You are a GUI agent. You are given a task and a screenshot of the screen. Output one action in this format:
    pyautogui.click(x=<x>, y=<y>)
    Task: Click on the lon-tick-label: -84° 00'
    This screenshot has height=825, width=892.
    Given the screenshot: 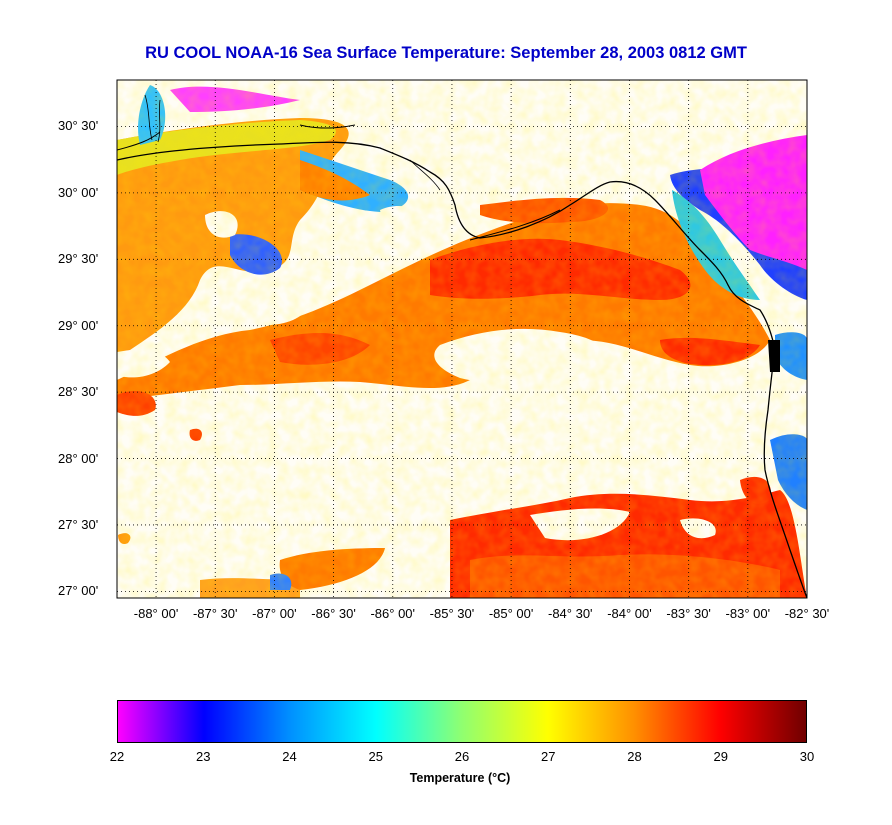 What is the action you would take?
    pyautogui.click(x=629, y=613)
    